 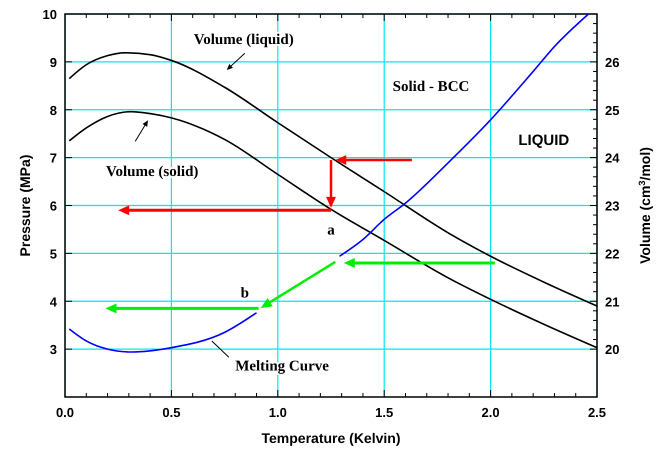 What do you see at coordinates (612, 206) in the screenshot?
I see `y2-tick-label: 23` at bounding box center [612, 206].